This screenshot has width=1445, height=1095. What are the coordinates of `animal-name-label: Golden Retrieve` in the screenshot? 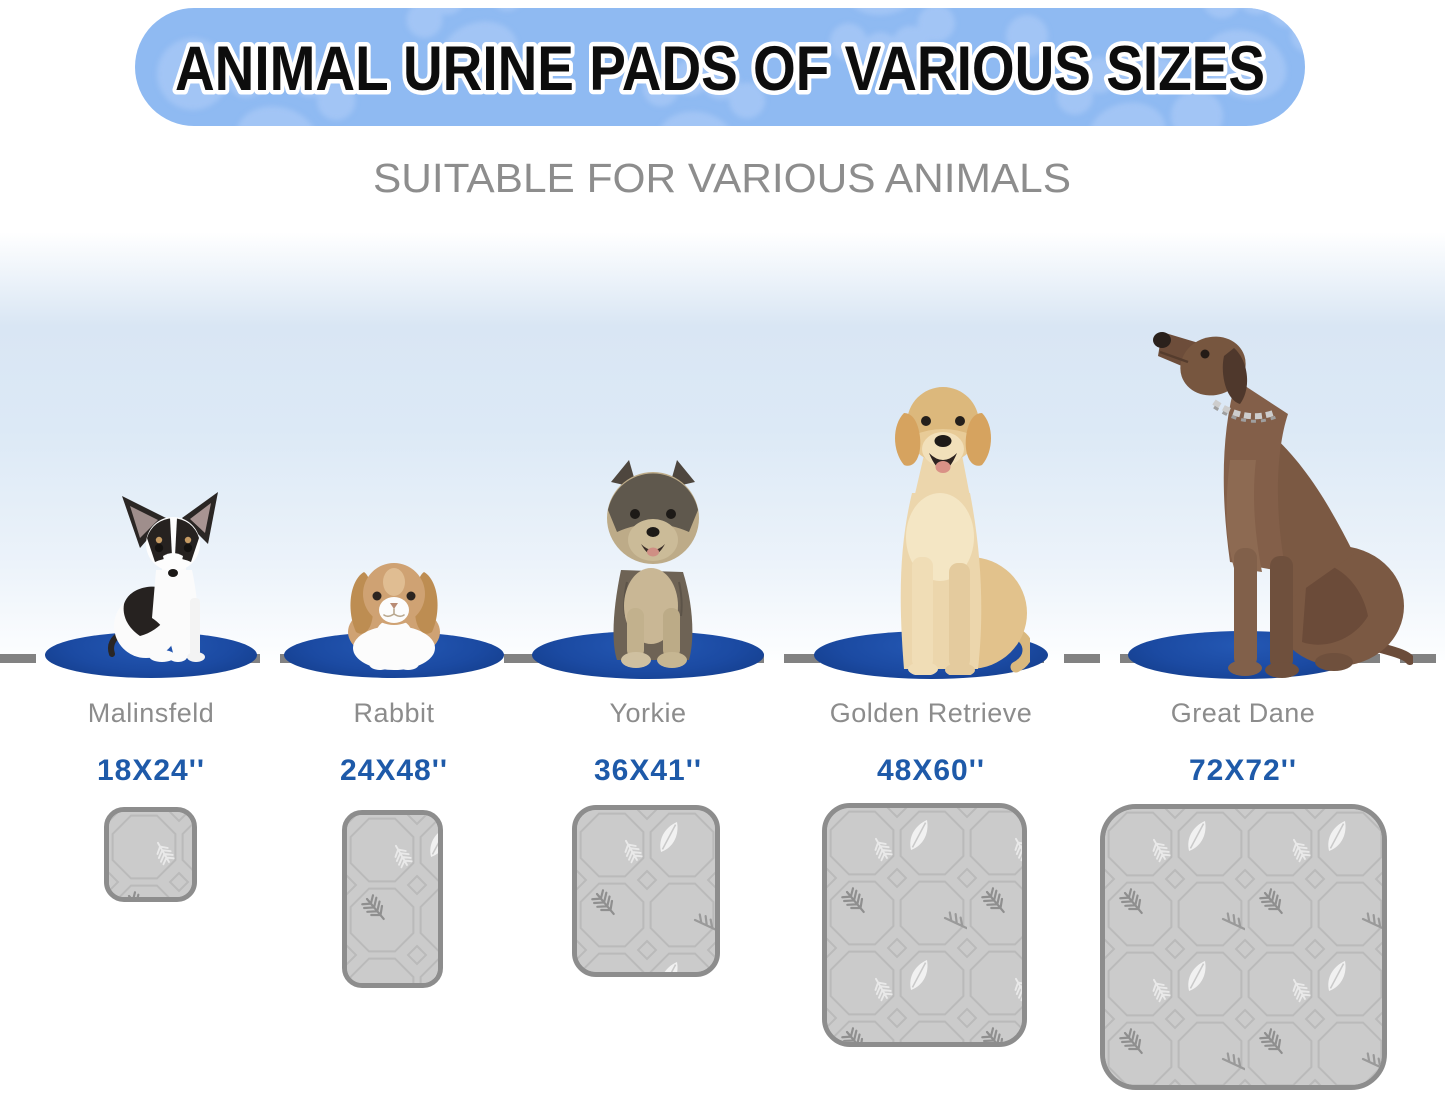 It's located at (931, 713).